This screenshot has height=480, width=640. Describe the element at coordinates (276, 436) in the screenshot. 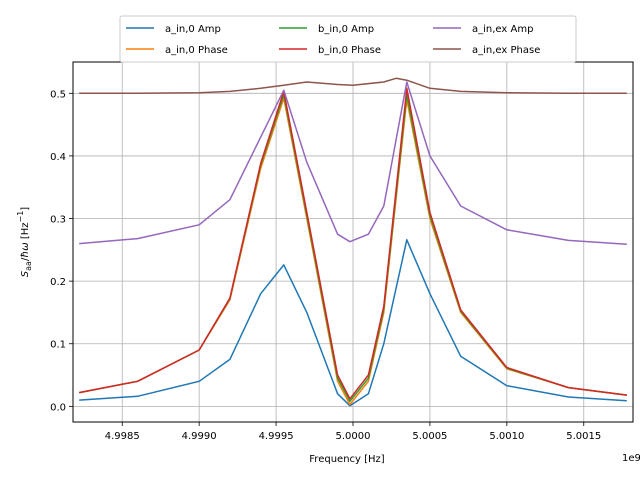

I see `x-tick-label: 4.9995` at that location.